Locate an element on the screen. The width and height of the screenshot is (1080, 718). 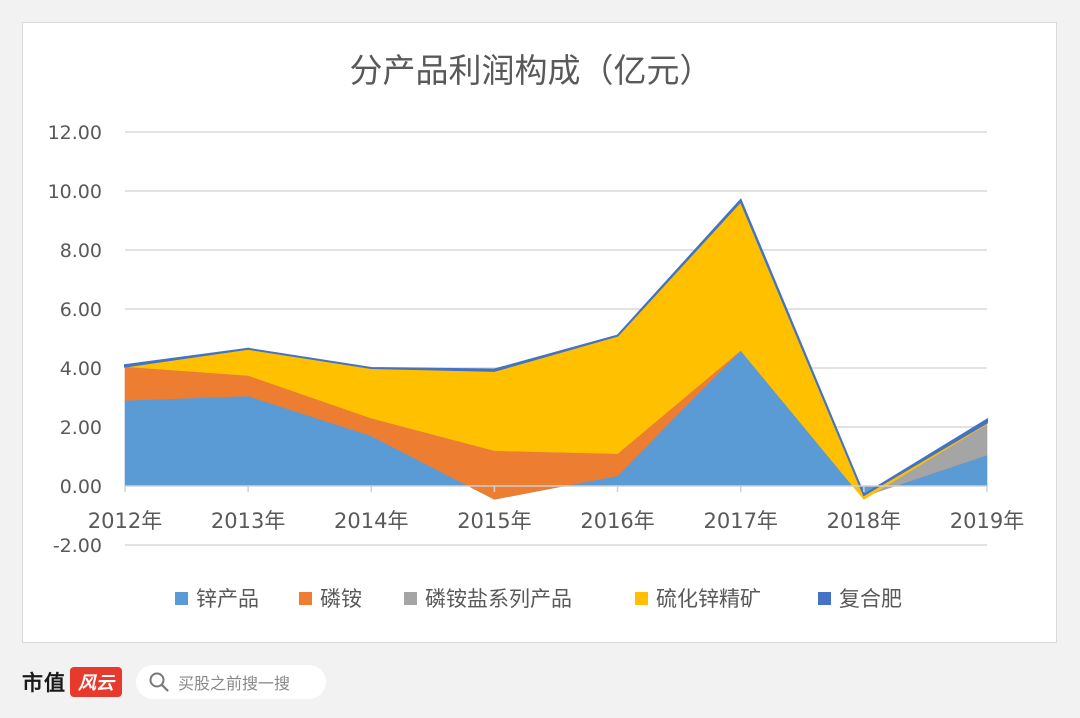
brand-logo: 市值 风云 is located at coordinates (72, 682).